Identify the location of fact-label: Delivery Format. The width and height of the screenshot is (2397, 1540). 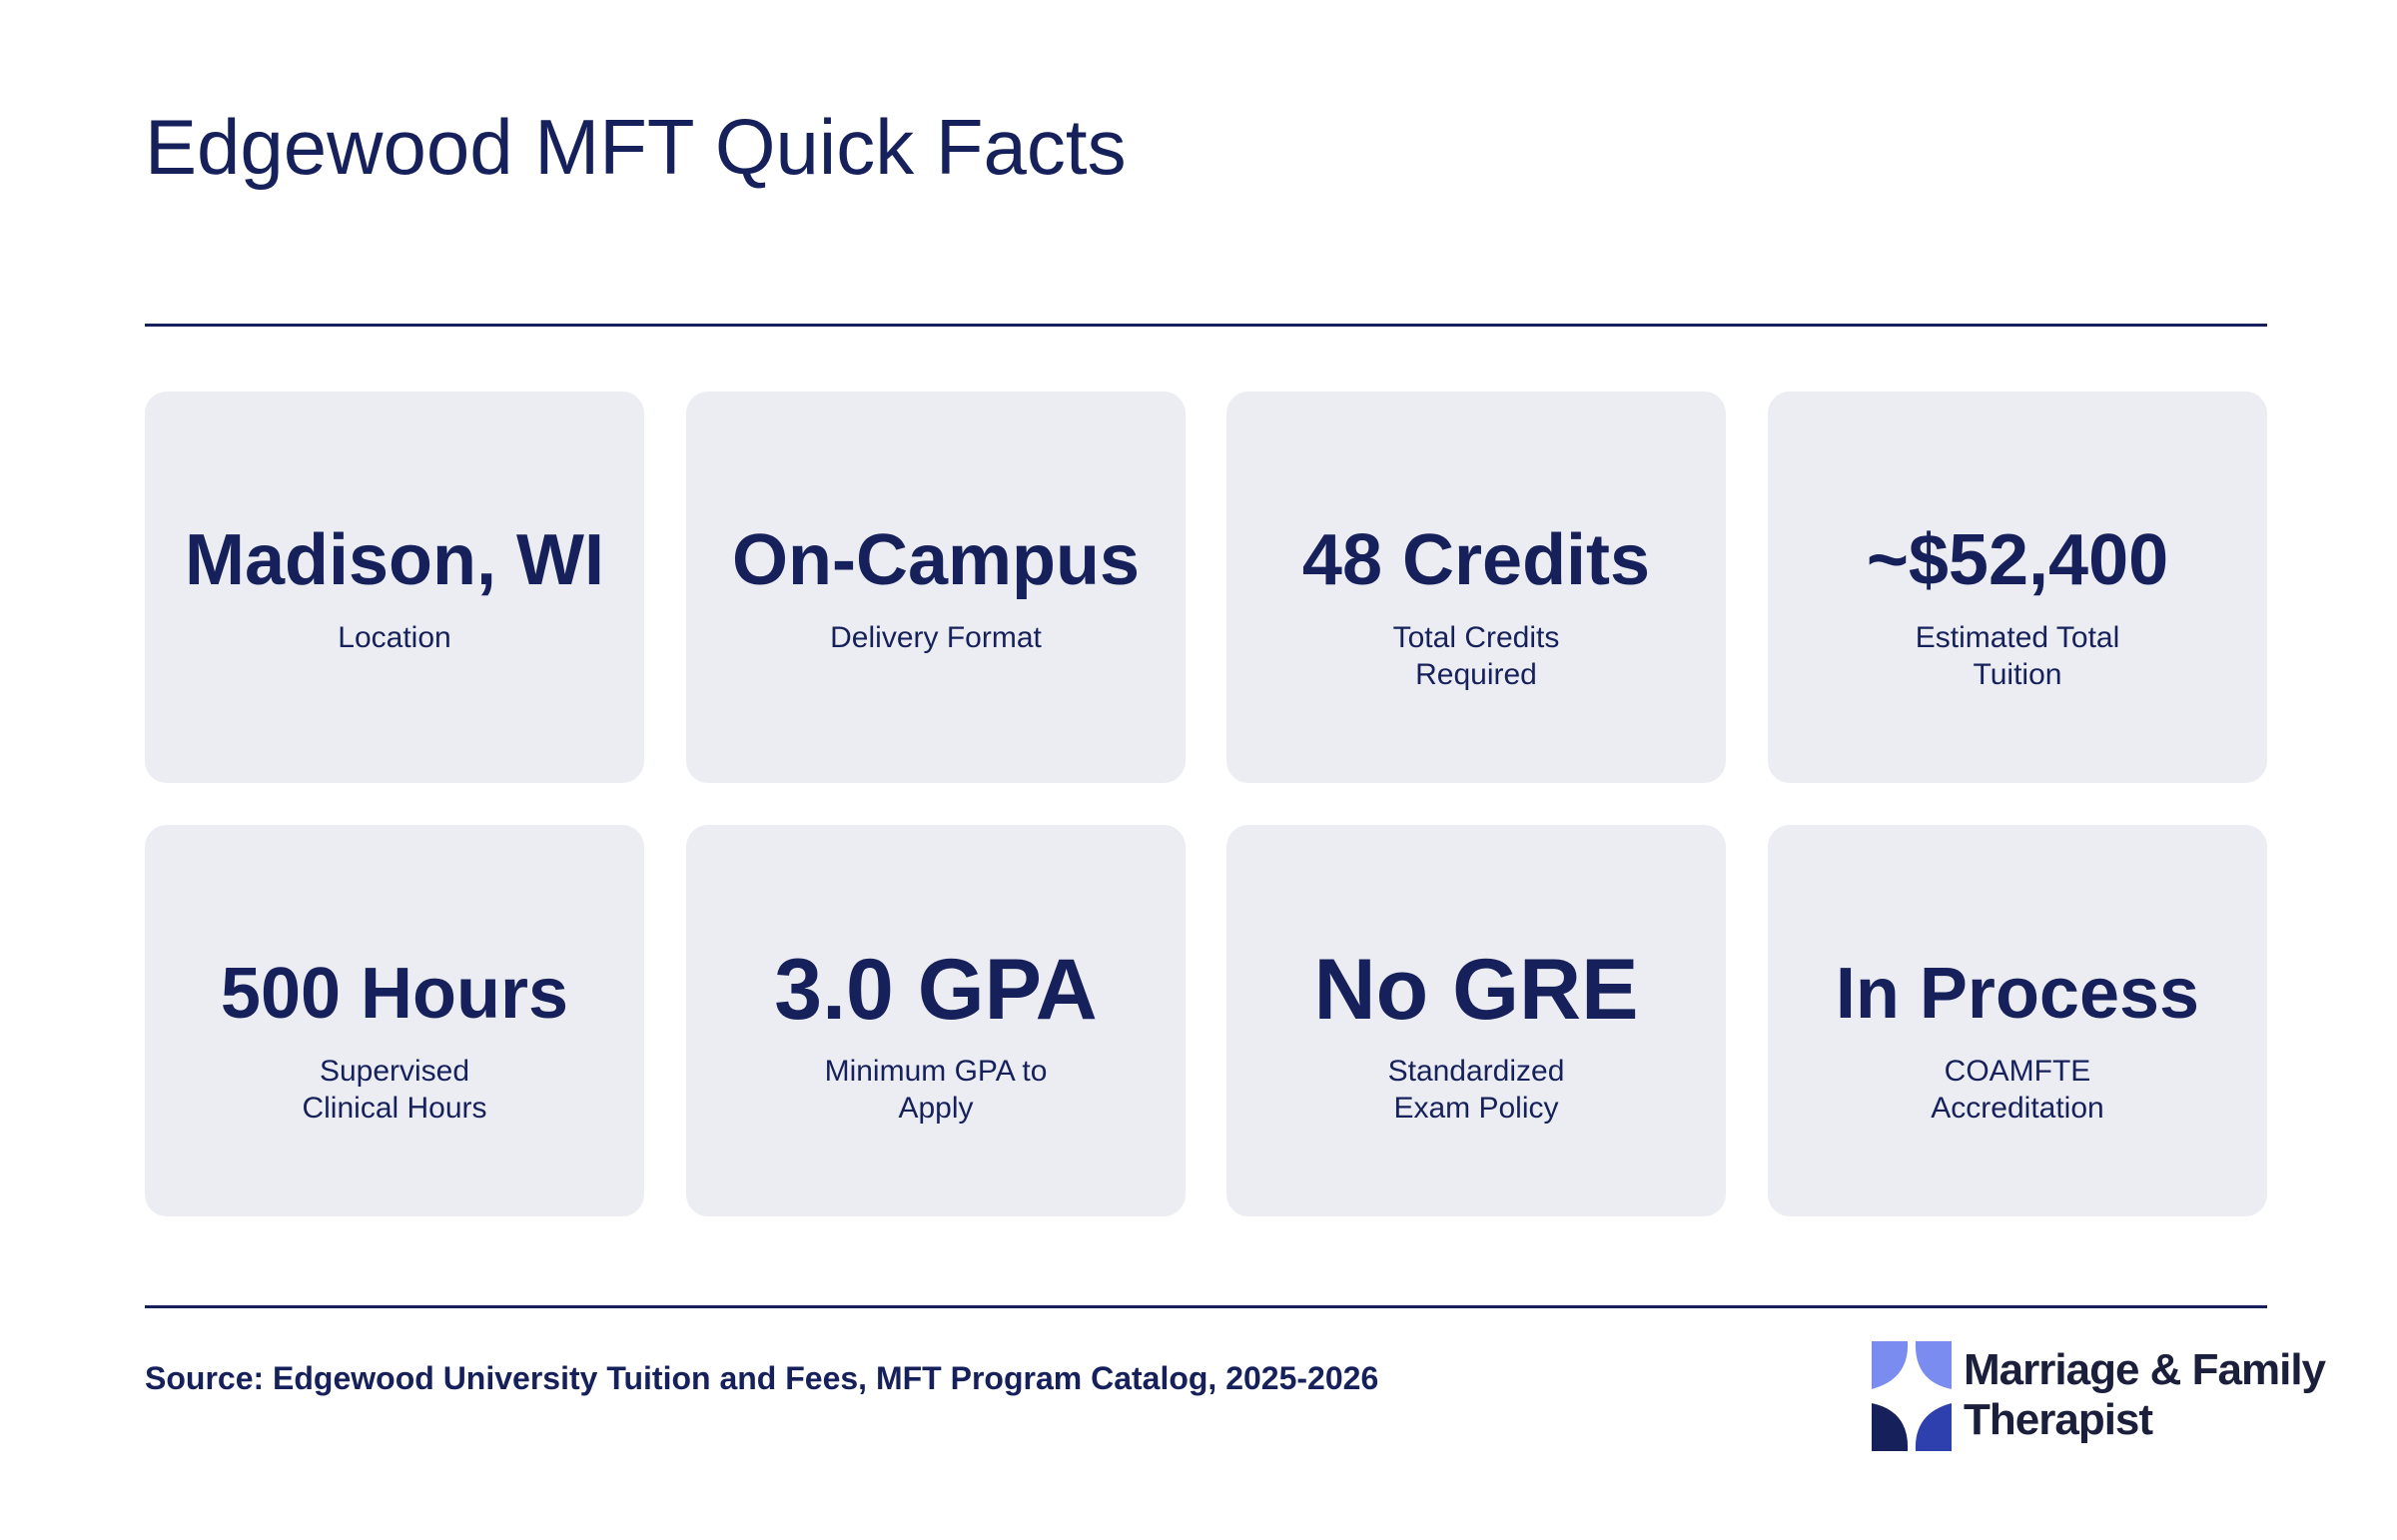
(936, 638).